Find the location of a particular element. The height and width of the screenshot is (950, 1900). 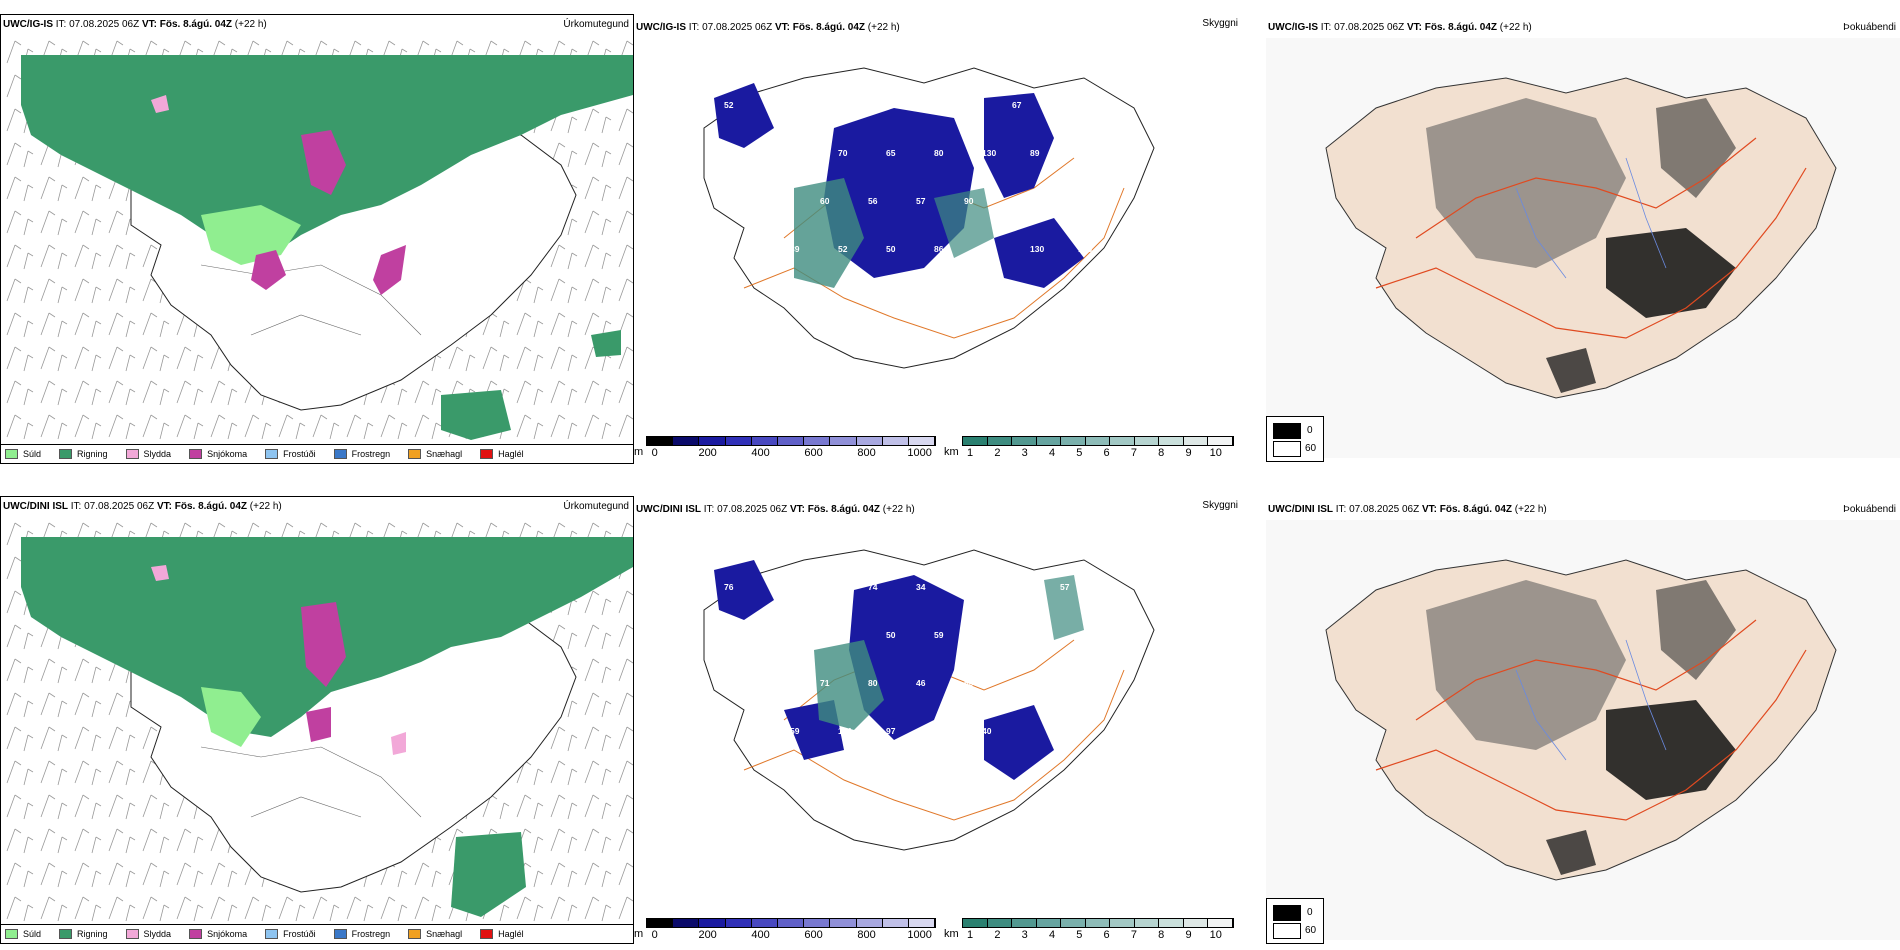

visibility-area is located at coordinates (964, 223).